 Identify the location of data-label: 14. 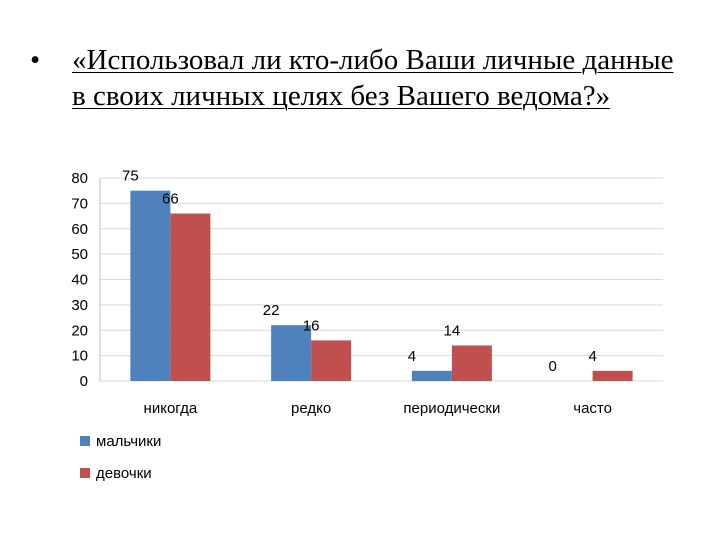
(452, 330).